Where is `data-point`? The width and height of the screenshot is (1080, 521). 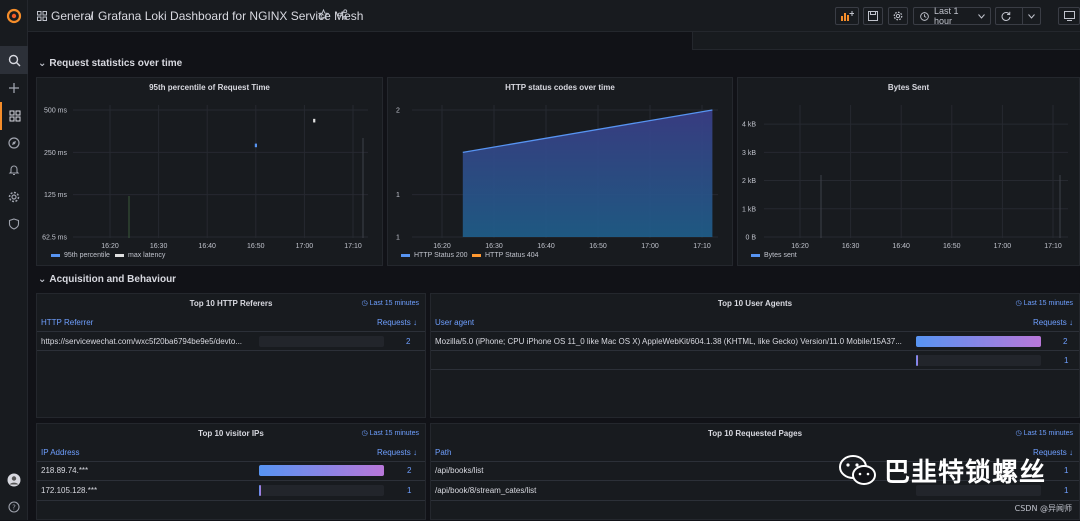 data-point is located at coordinates (255, 145).